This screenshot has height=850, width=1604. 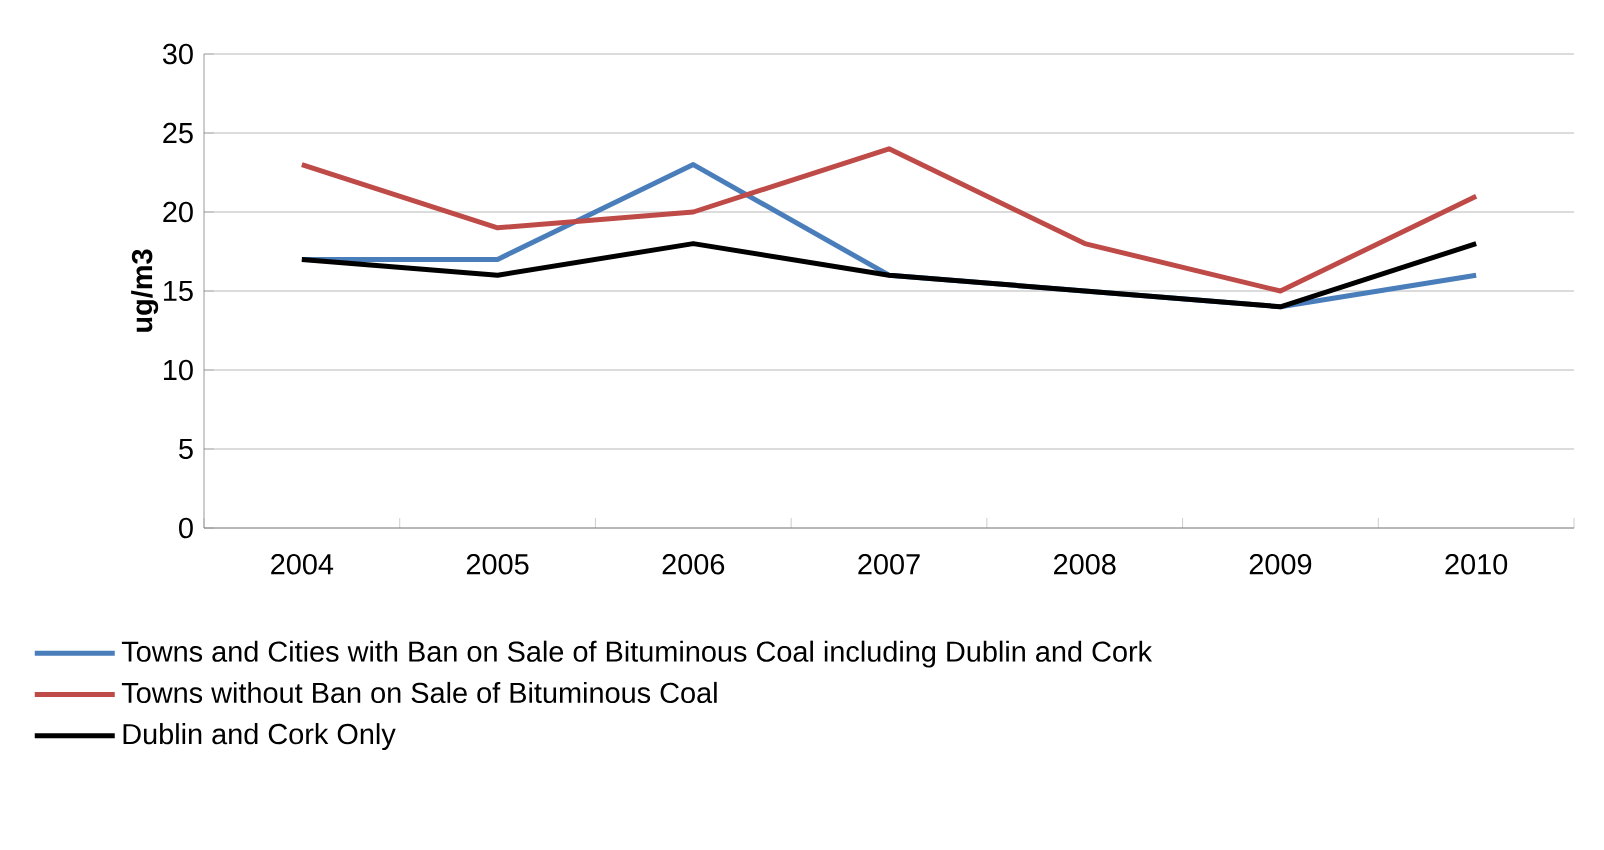 What do you see at coordinates (178, 133) in the screenshot?
I see `y-tick-label: 25` at bounding box center [178, 133].